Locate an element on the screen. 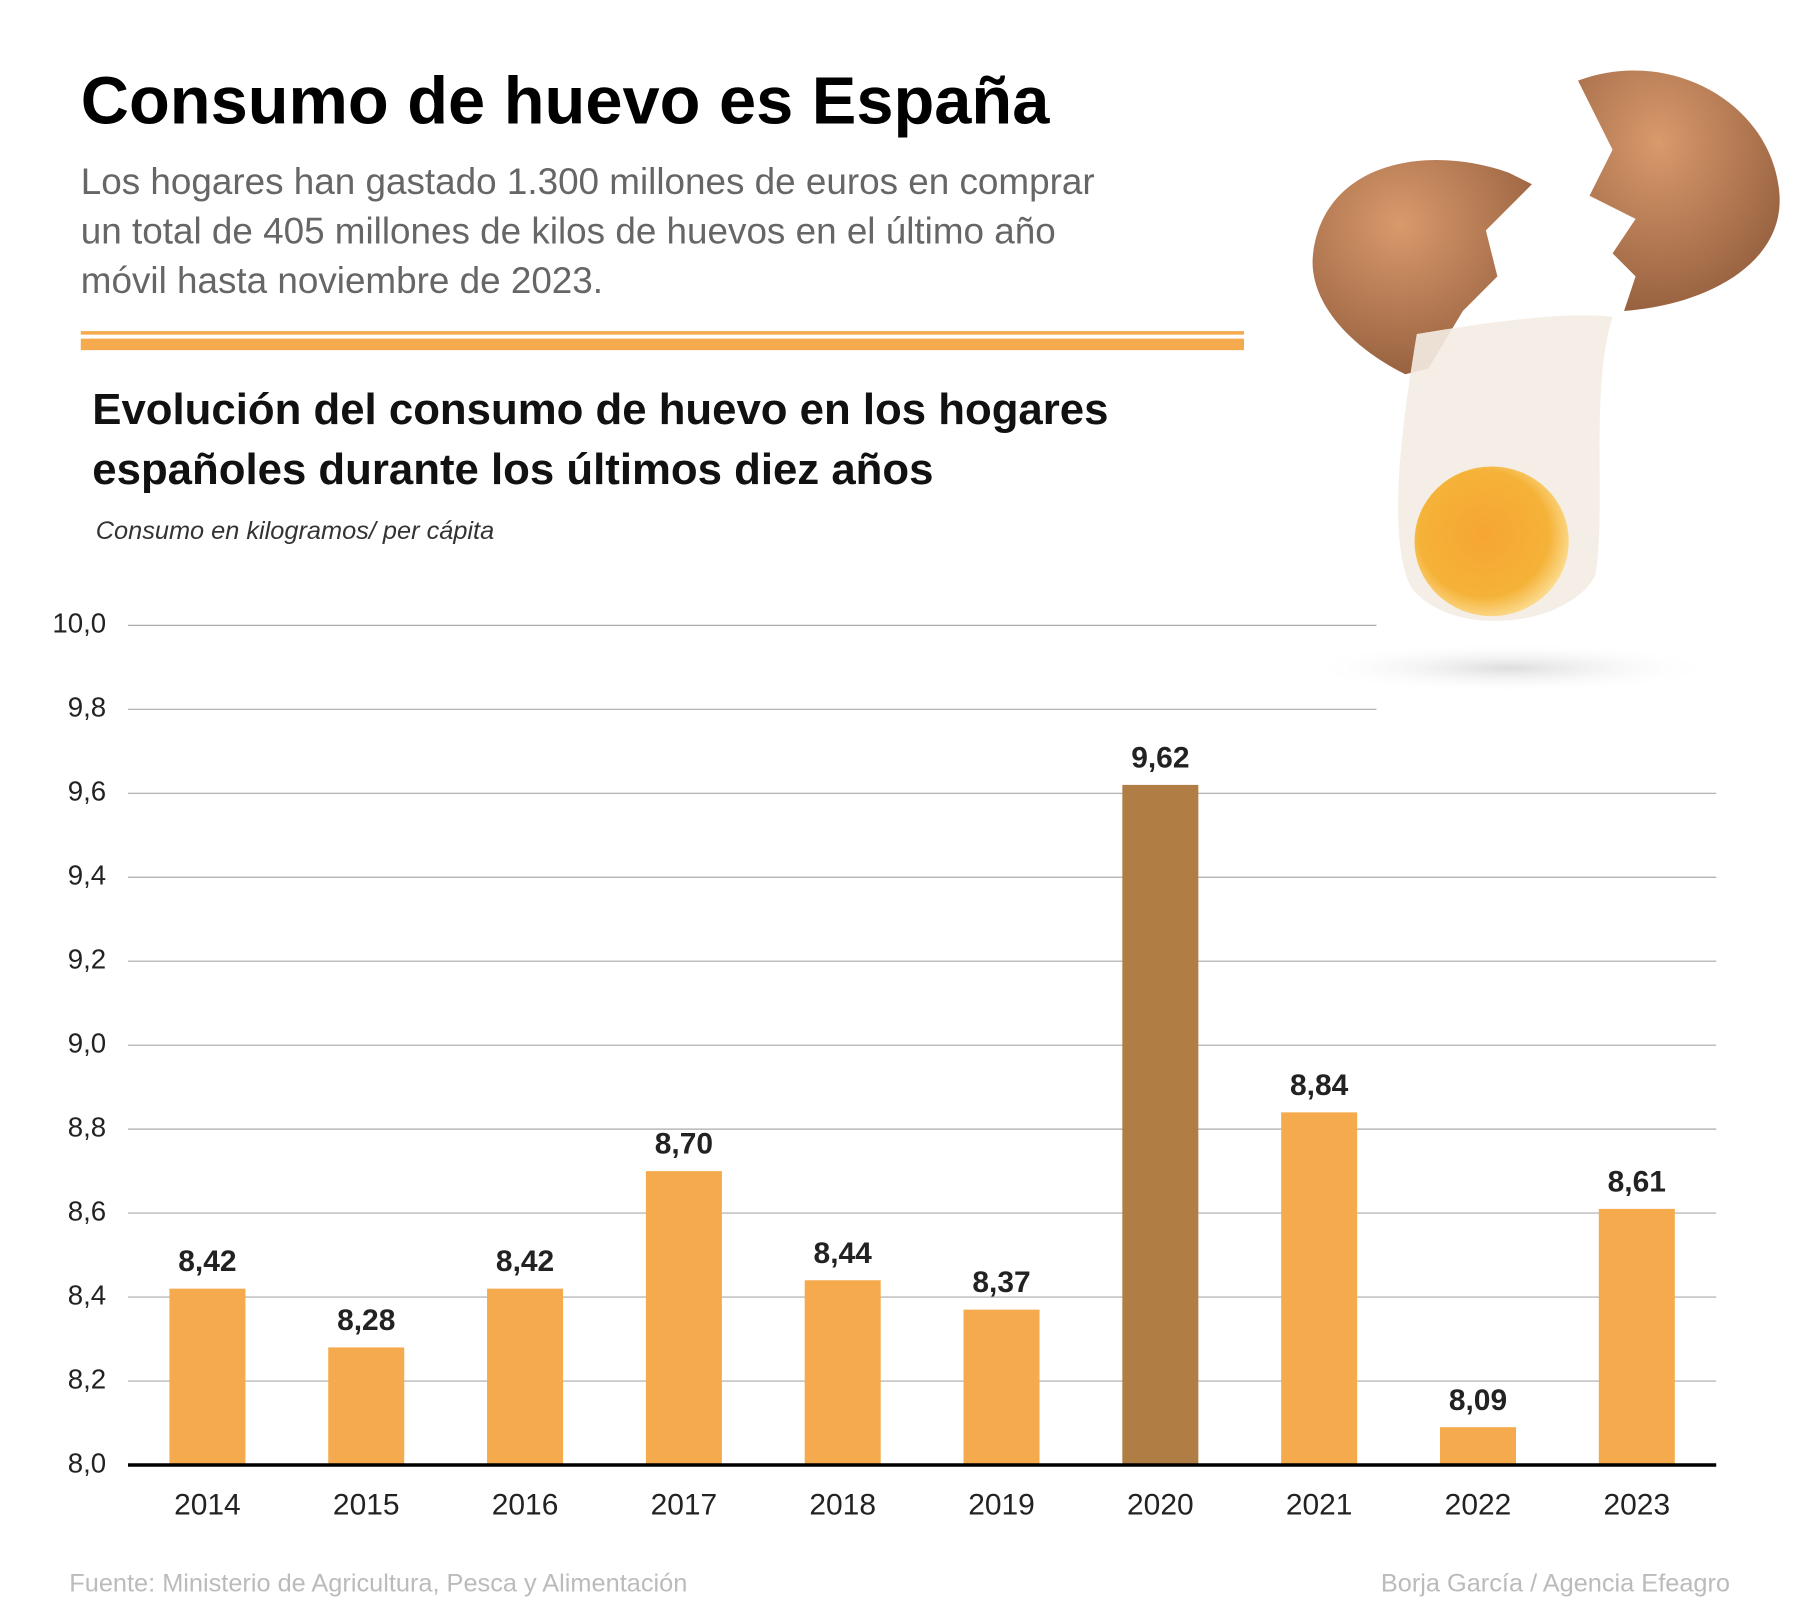 The image size is (1797, 1617). x-tick-label: 2022 is located at coordinates (1478, 1504).